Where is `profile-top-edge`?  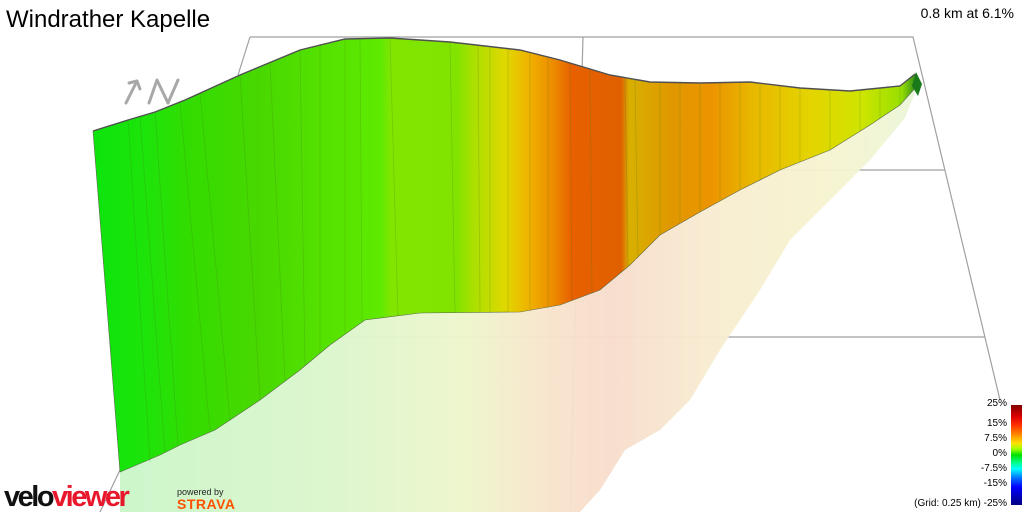
profile-top-edge is located at coordinates (504, 84).